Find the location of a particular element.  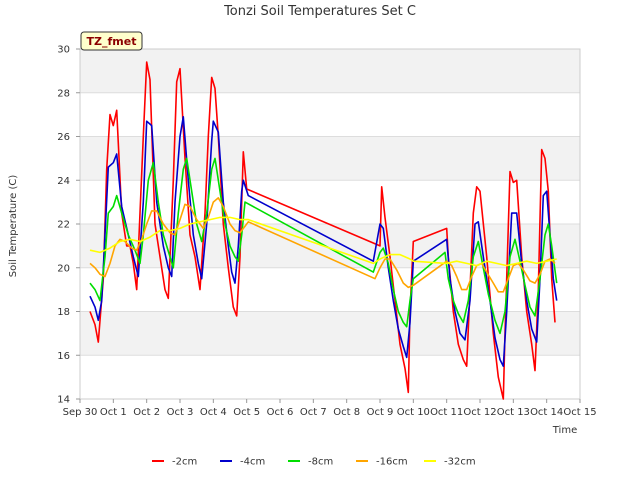

x-tick-label: Oct 11 is located at coordinates (446, 412).